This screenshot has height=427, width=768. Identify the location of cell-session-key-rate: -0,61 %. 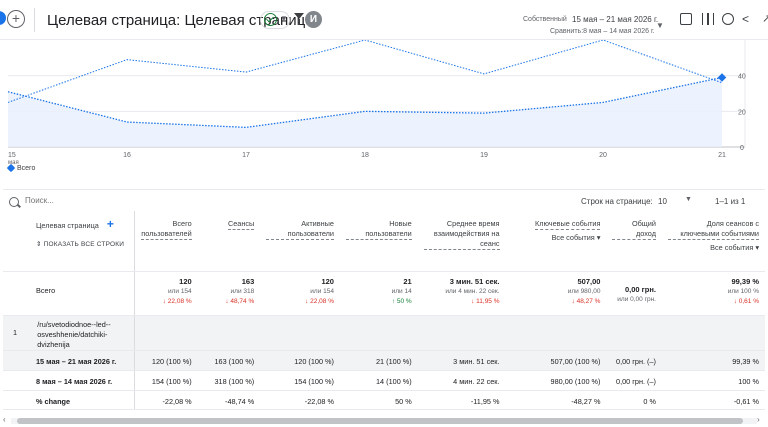
(713, 400).